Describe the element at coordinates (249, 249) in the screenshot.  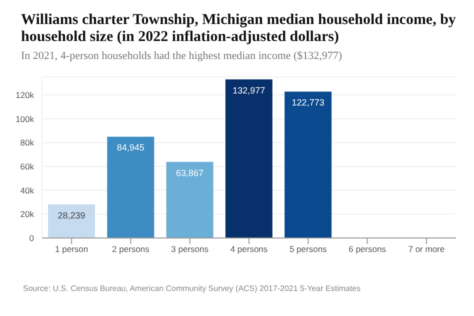
I see `x-tick-label: 4 persons` at that location.